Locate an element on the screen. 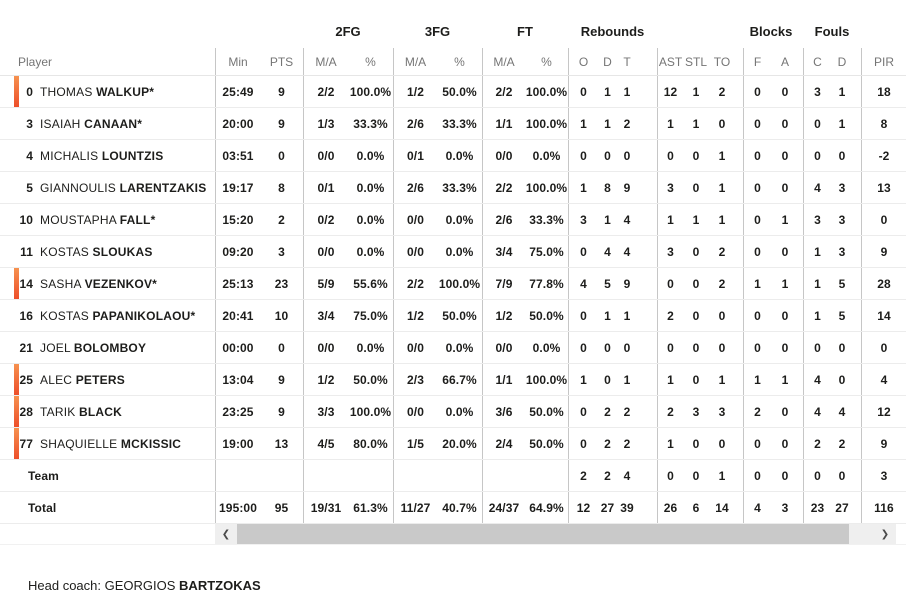 This screenshot has width=906, height=606. player-cell: 10 MOUSTAPHA FALL* is located at coordinates (107, 219).